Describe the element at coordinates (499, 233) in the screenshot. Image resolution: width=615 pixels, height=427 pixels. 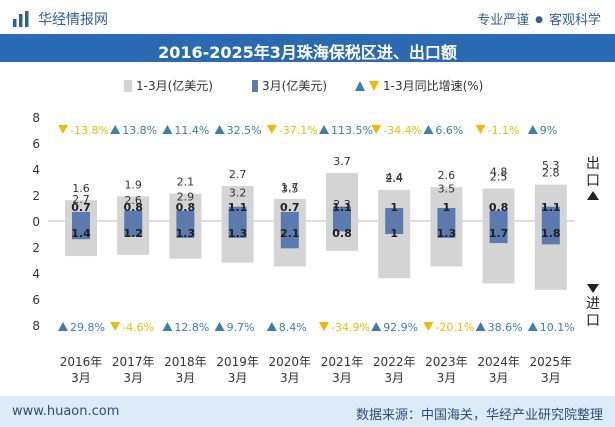
I see `import-monthly-label: 1.7` at that location.